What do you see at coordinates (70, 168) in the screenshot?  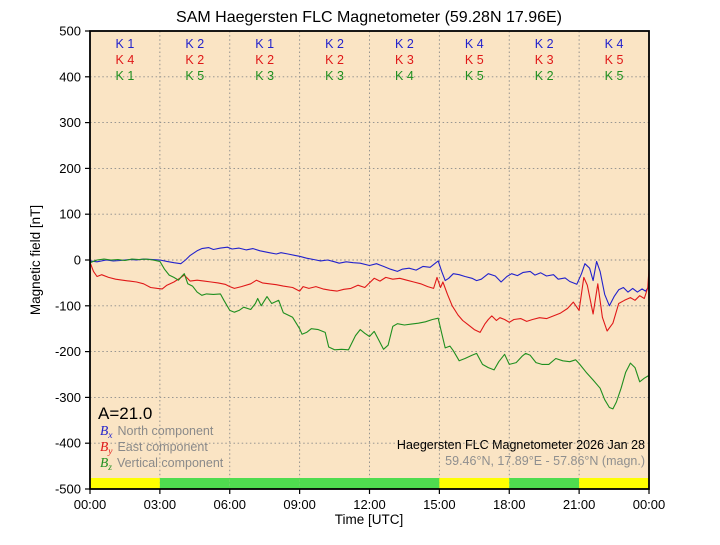 I see `y-tick-label: 200` at bounding box center [70, 168].